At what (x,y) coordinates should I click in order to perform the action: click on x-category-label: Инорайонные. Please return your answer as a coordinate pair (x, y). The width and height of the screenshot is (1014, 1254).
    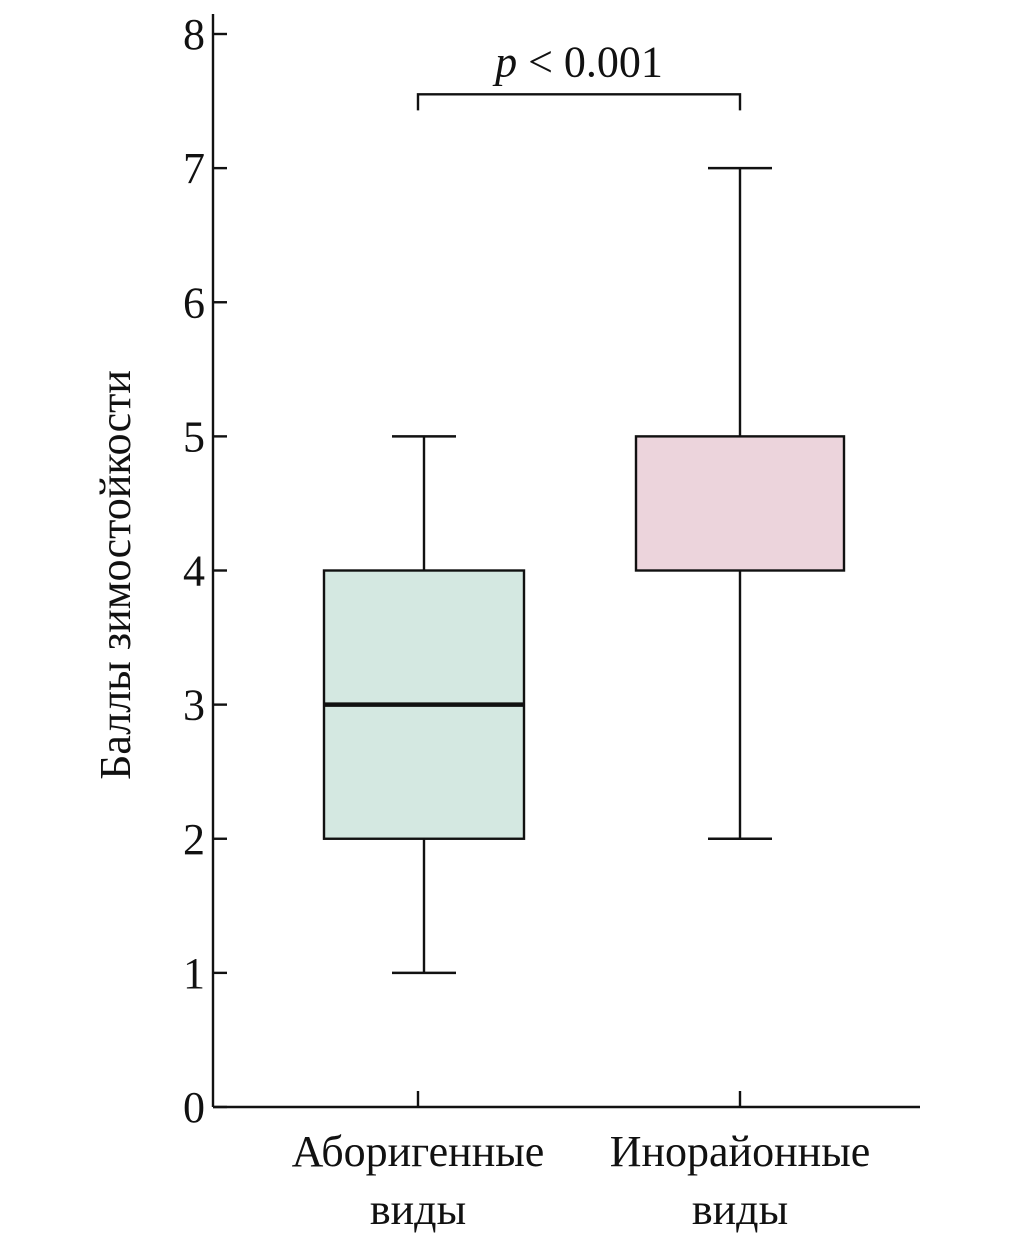
    Looking at the image, I should click on (740, 1151).